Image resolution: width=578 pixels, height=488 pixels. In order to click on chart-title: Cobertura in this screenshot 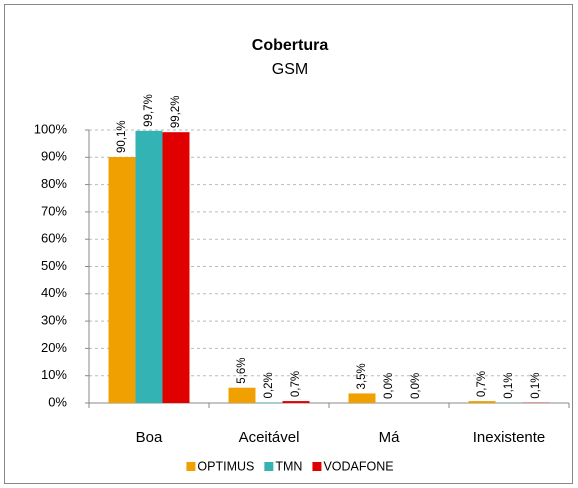, I will do `click(290, 45)`.